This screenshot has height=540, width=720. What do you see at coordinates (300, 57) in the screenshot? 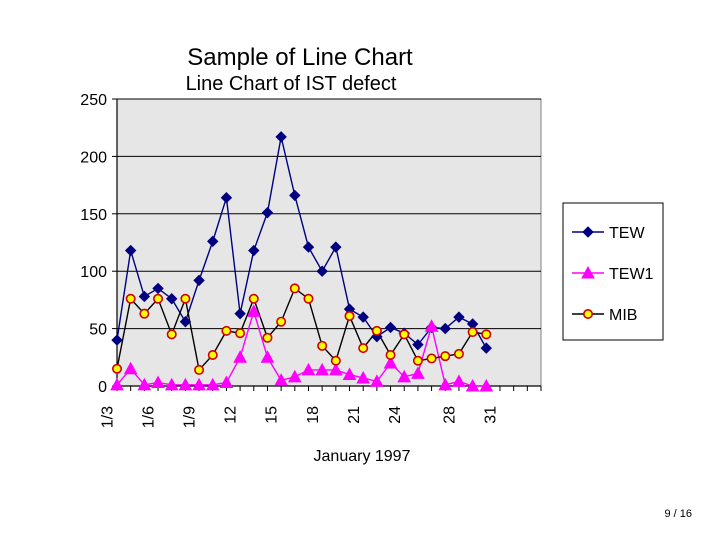
I see `slide-title: Sample of Line Chart` at bounding box center [300, 57].